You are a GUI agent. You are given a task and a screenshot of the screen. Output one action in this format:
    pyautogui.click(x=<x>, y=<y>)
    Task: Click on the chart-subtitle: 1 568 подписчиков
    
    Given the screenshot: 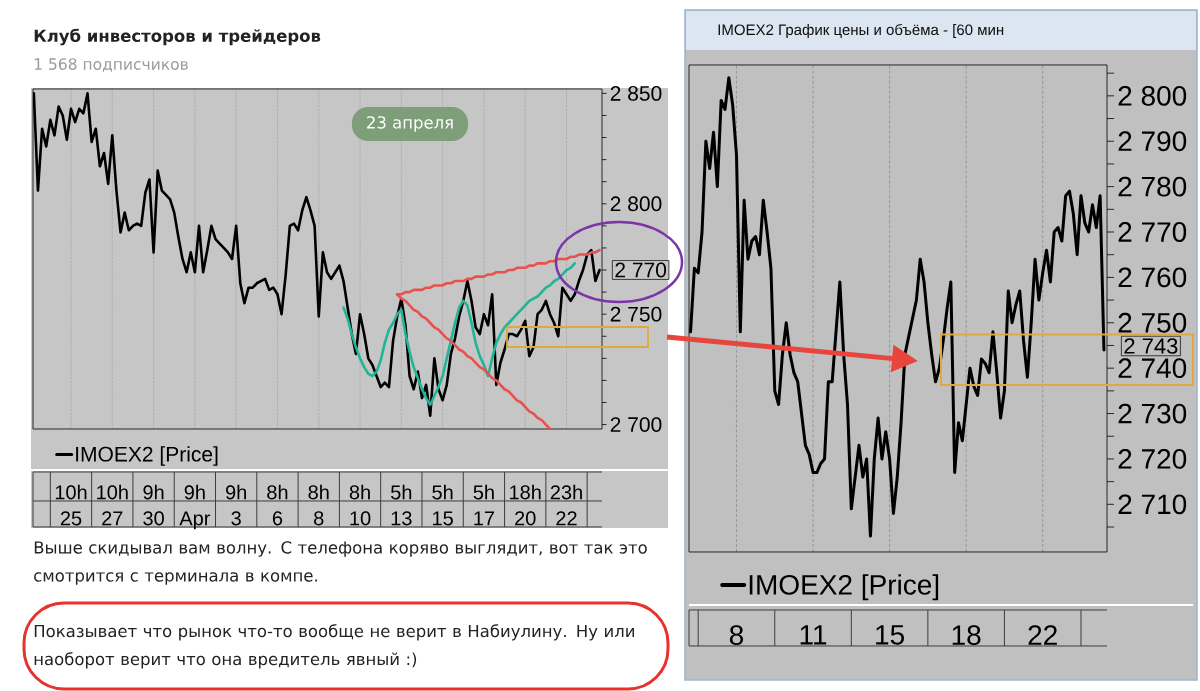 What is the action you would take?
    pyautogui.click(x=111, y=65)
    